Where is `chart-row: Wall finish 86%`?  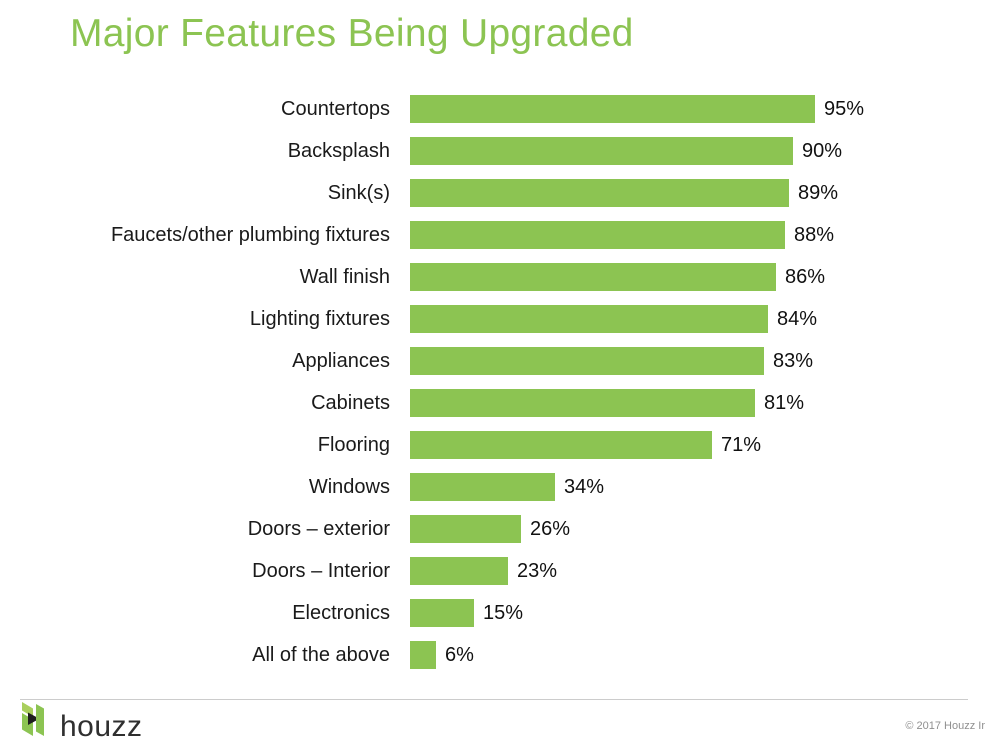 chart-row: Wall finish 86% is located at coordinates (495, 277).